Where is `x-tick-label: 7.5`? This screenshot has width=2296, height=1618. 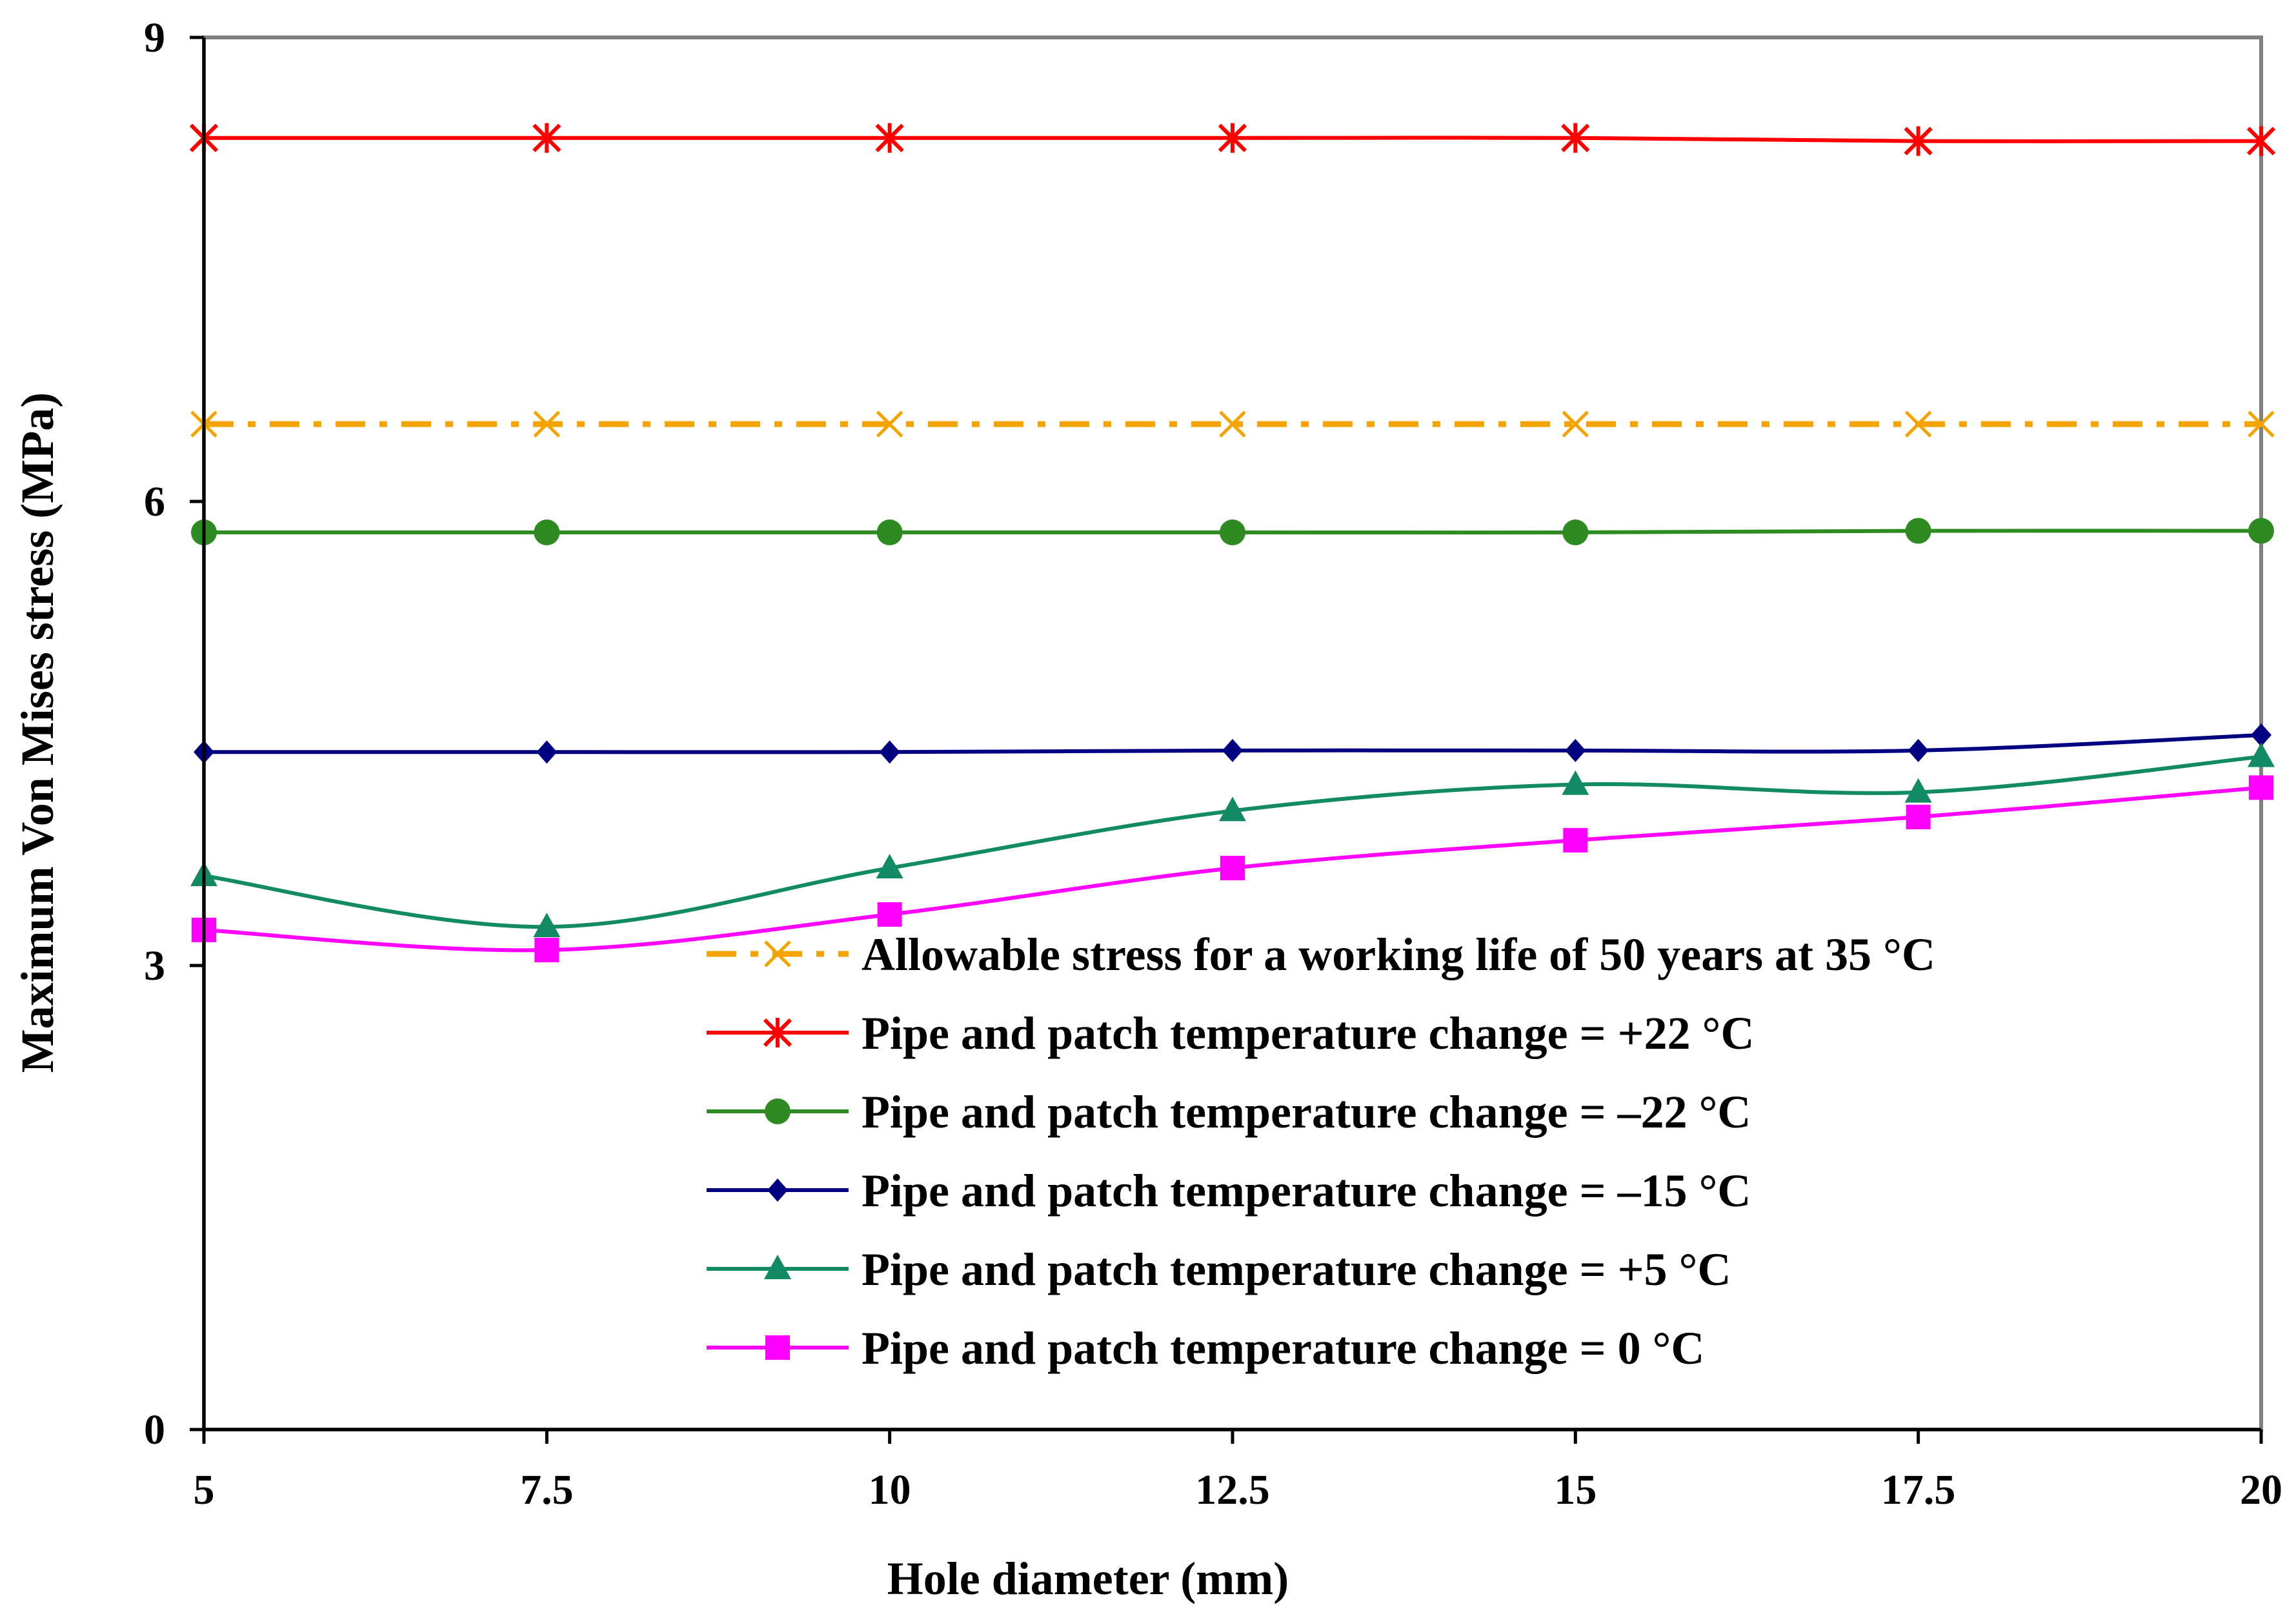
x-tick-label: 7.5 is located at coordinates (547, 1490).